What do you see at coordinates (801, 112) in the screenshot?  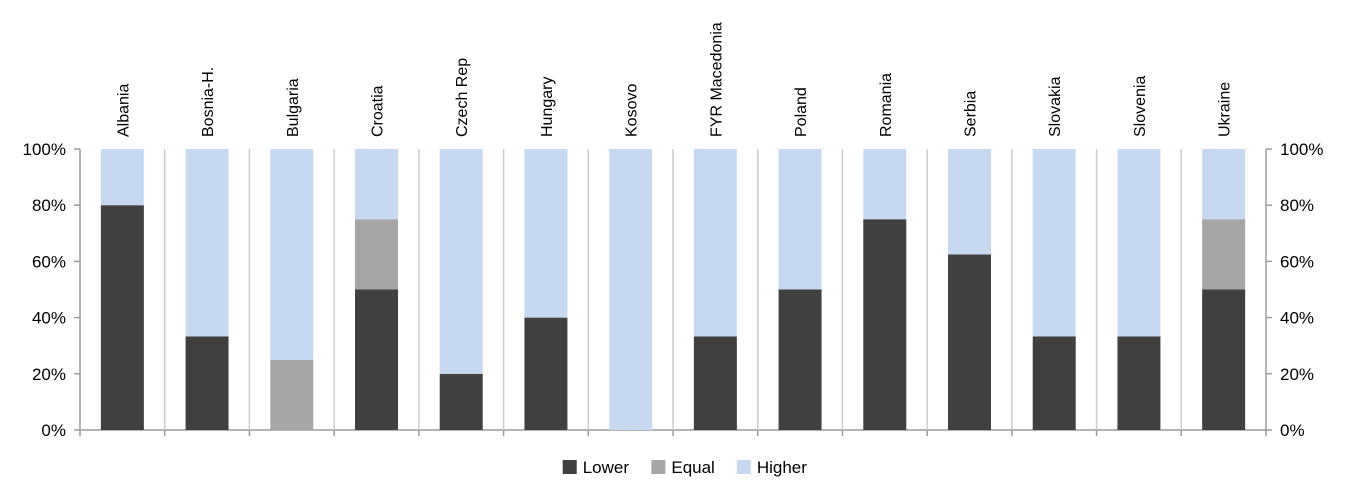 I see `category-label: Poland` at bounding box center [801, 112].